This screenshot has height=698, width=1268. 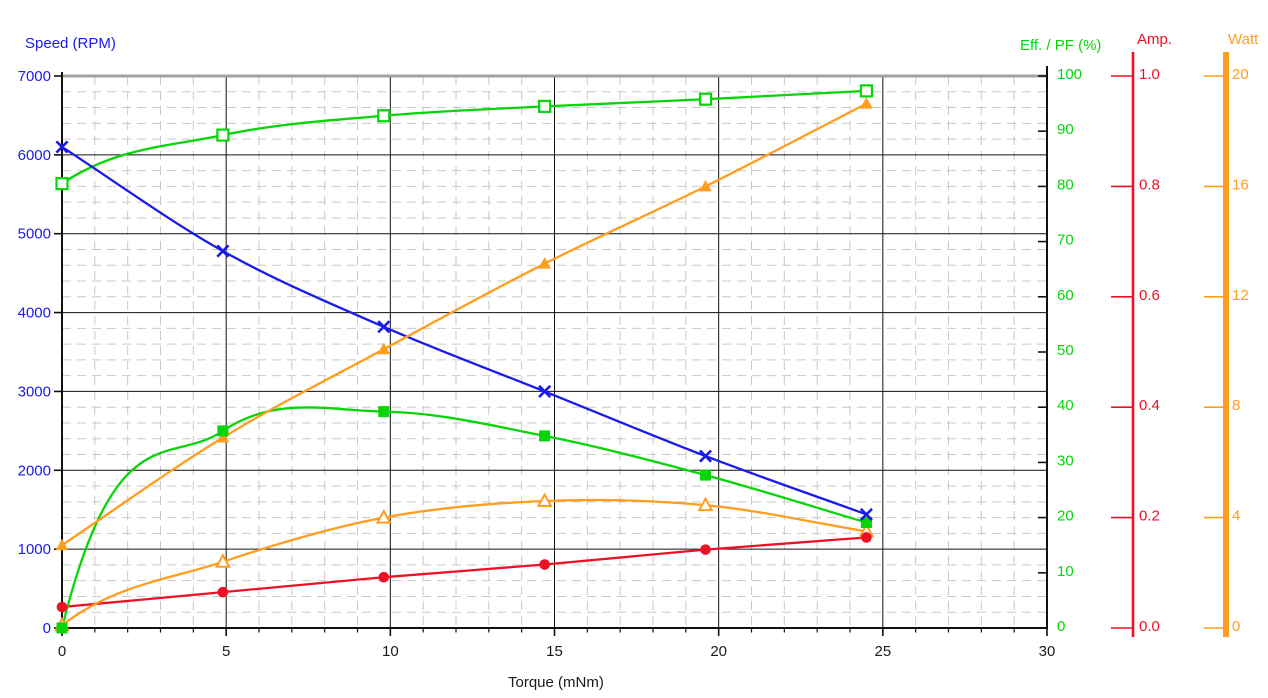 I want to click on svg-text: 100, so click(x=1069, y=74).